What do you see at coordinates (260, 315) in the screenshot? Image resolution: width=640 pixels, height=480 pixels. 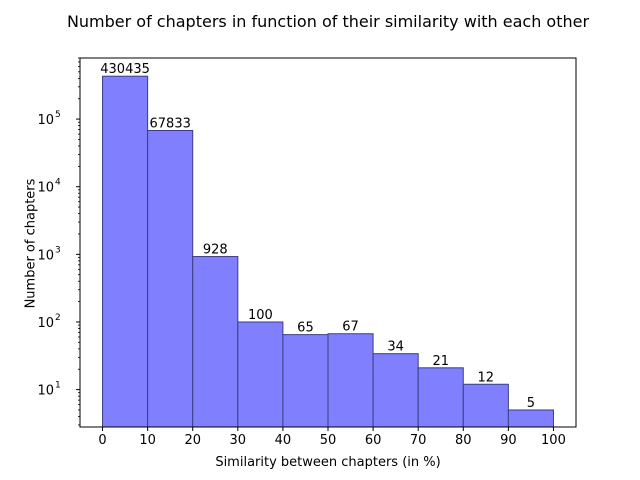 I see `bar-value-label: 100` at bounding box center [260, 315].